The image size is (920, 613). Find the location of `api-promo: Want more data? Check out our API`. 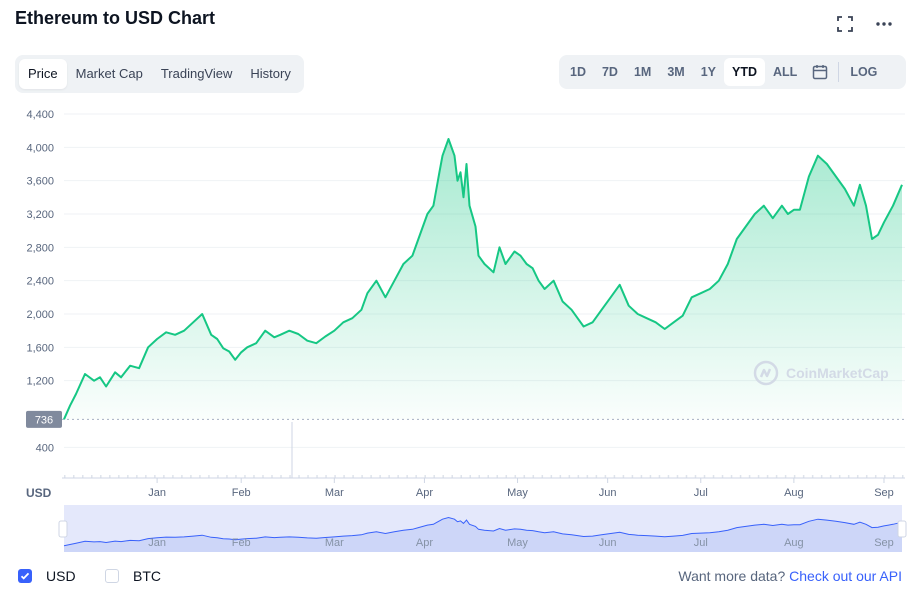

api-promo: Want more data? Check out our API is located at coordinates (790, 576).